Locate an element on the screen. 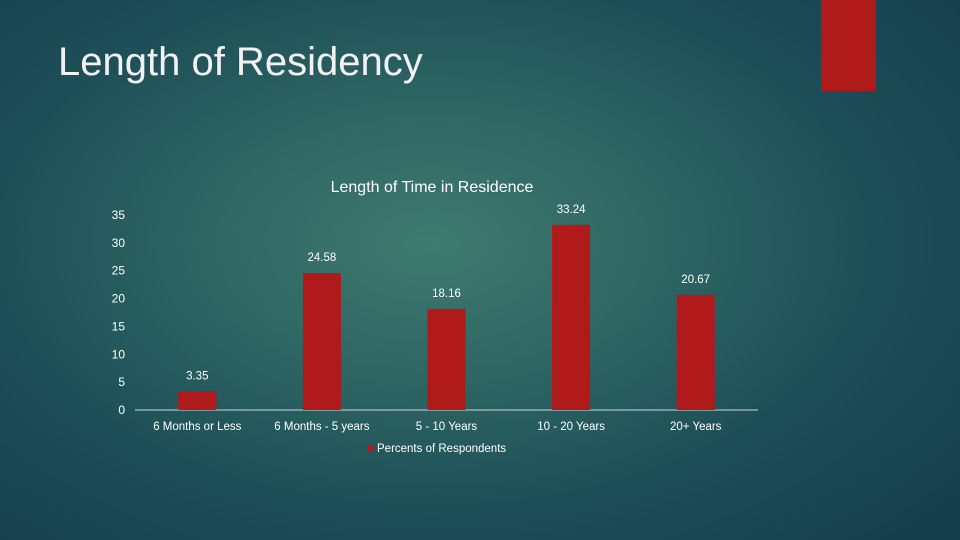 This screenshot has width=960, height=540. data-label: 33.24 is located at coordinates (571, 210).